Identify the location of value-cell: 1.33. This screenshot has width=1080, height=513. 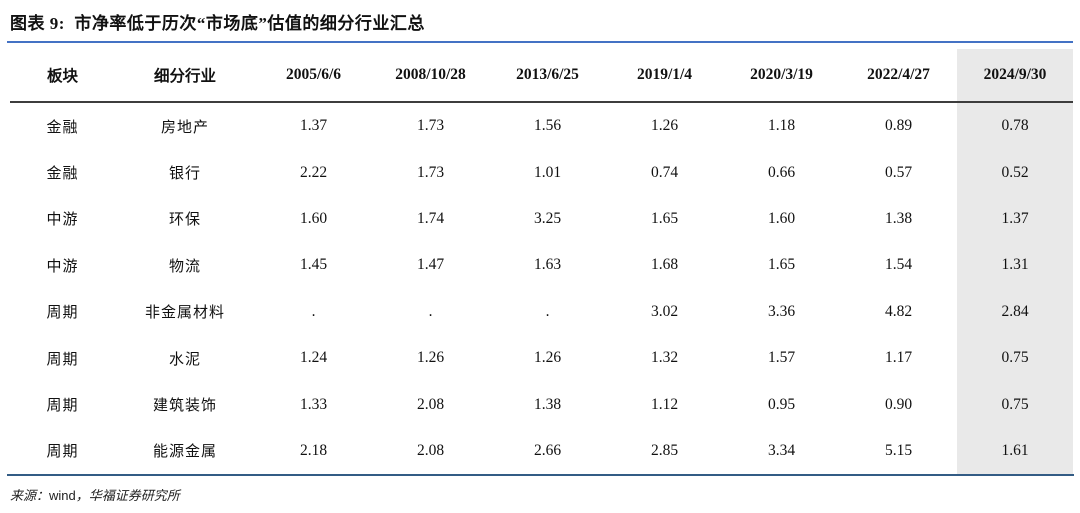
(313, 404).